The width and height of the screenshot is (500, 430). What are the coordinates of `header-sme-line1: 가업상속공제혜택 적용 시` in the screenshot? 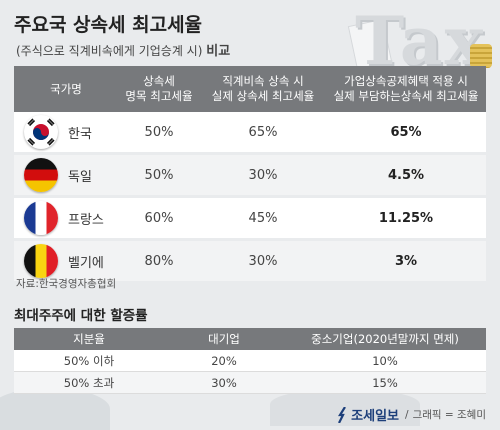 It's located at (406, 81).